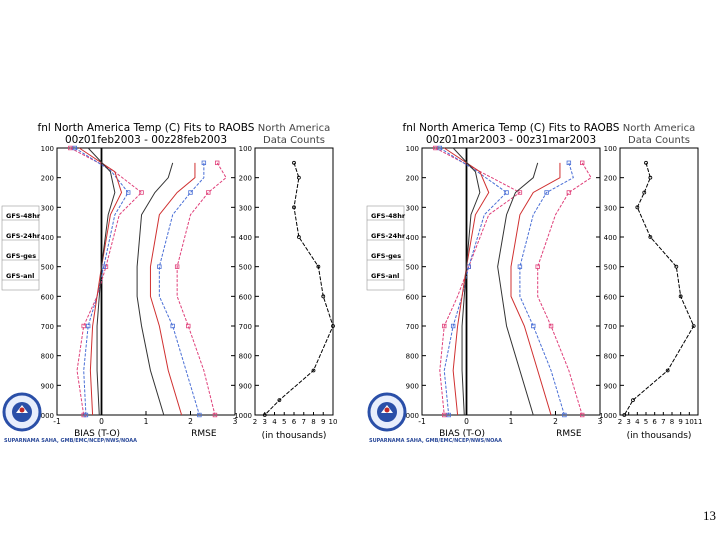  Describe the element at coordinates (663, 422) in the screenshot. I see `counts-x-tick-label: 7` at that location.